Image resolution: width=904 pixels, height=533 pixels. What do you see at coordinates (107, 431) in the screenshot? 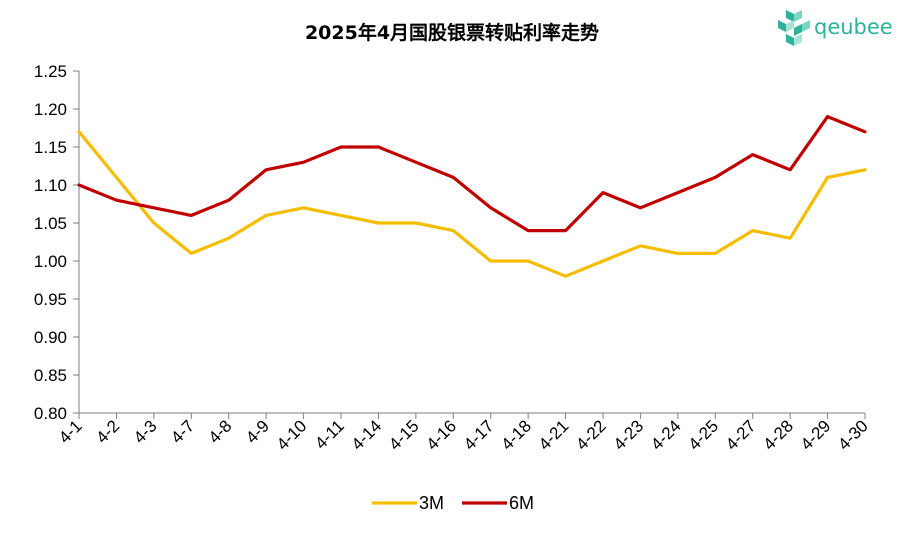
I see `x-tick-label: 4-2` at bounding box center [107, 431].